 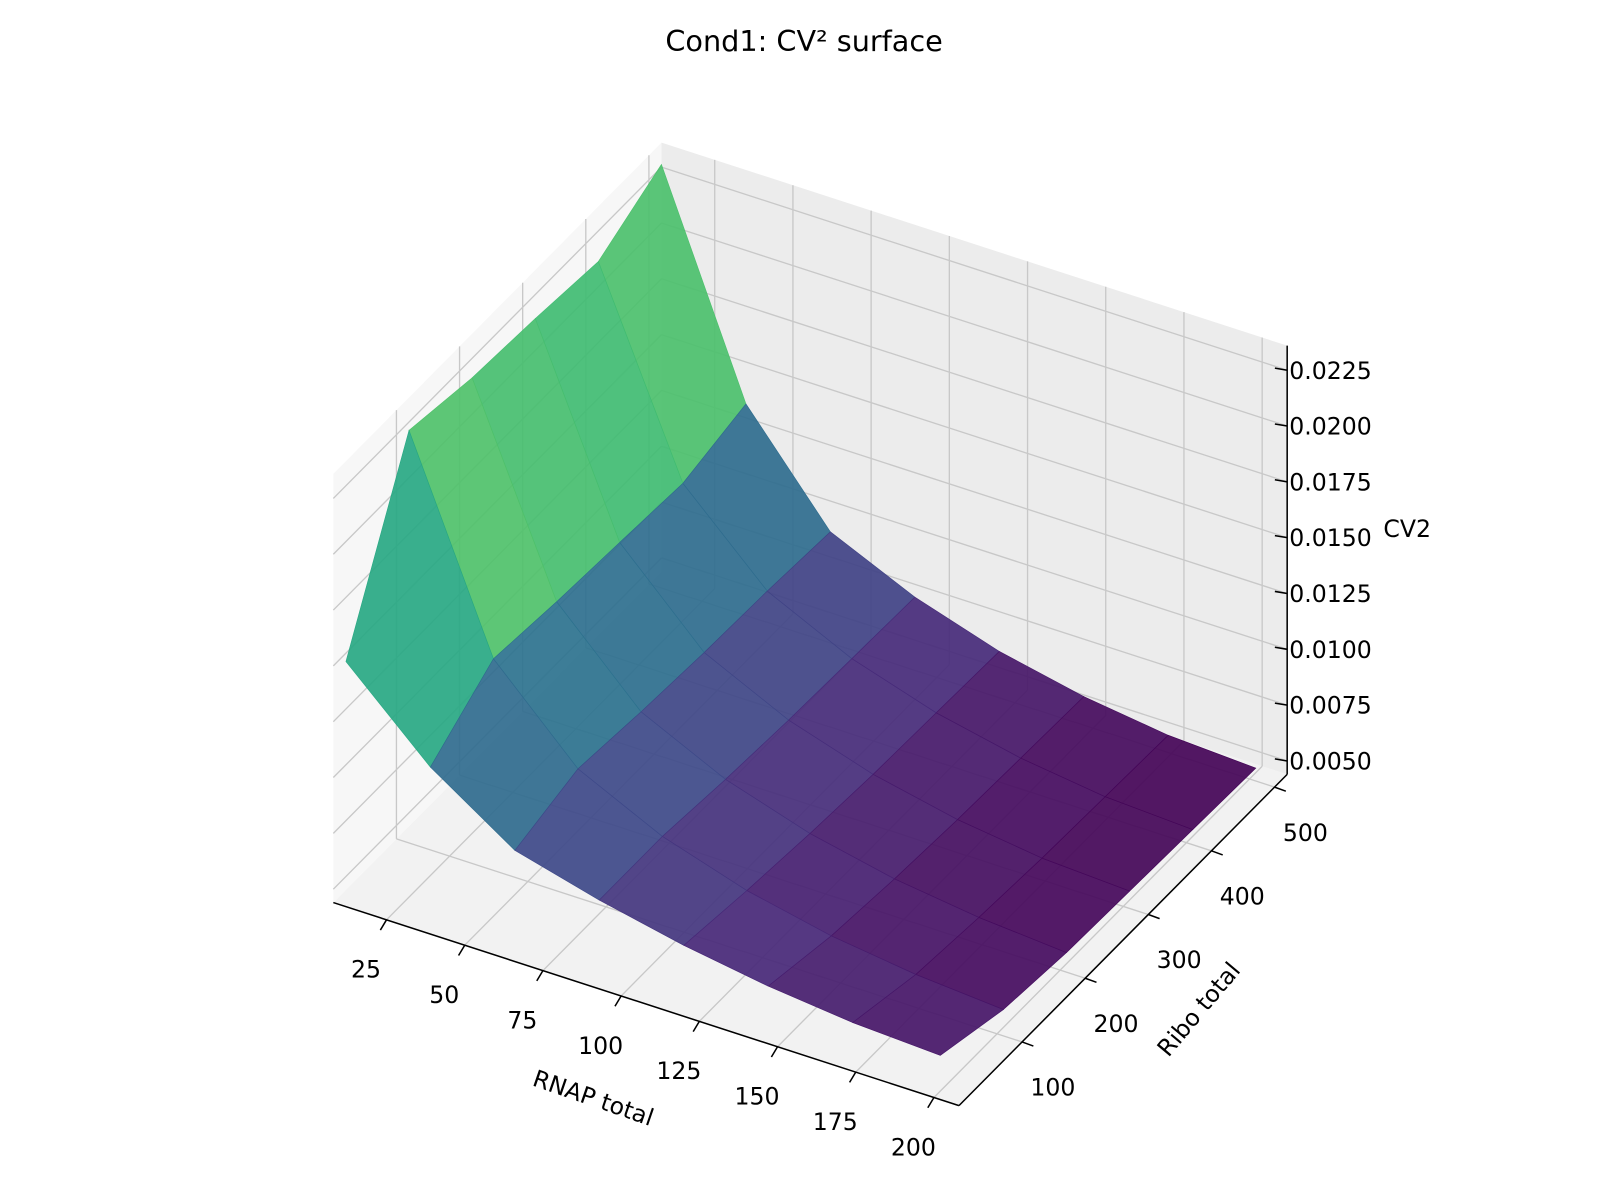 I want to click on x-axis-label: RNAP total, so click(x=593, y=1097).